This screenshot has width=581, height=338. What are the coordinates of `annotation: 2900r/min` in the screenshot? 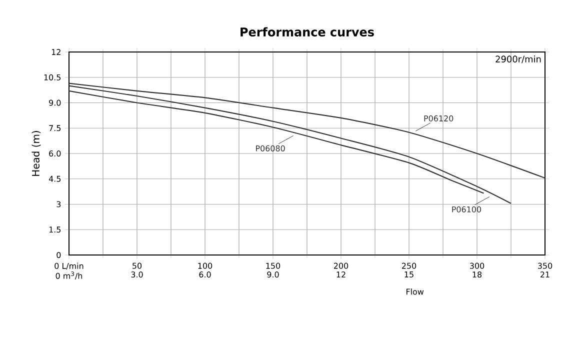 It's located at (518, 60).